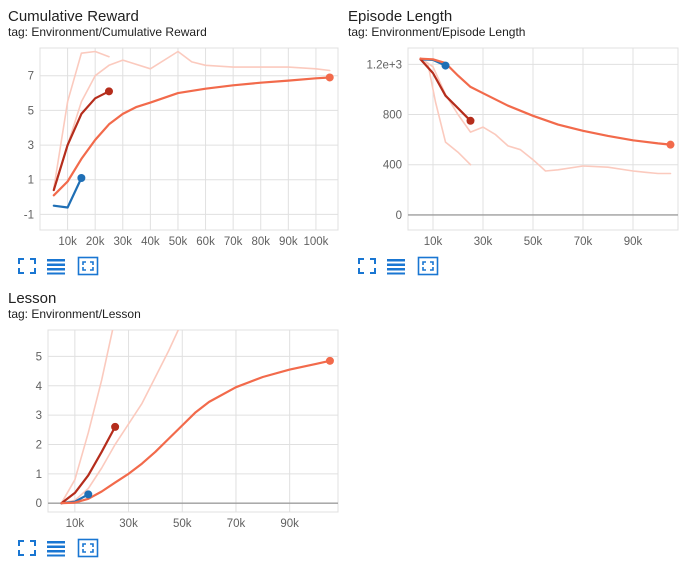 This screenshot has width=693, height=567. I want to click on x-tick-label: 40k, so click(150, 242).